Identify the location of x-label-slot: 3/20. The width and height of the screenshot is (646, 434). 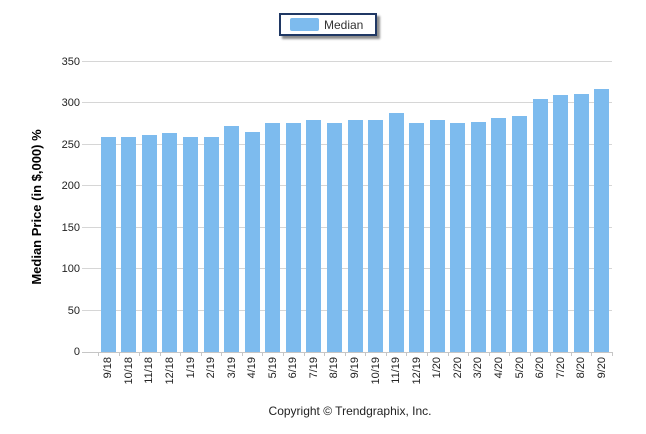
(478, 382).